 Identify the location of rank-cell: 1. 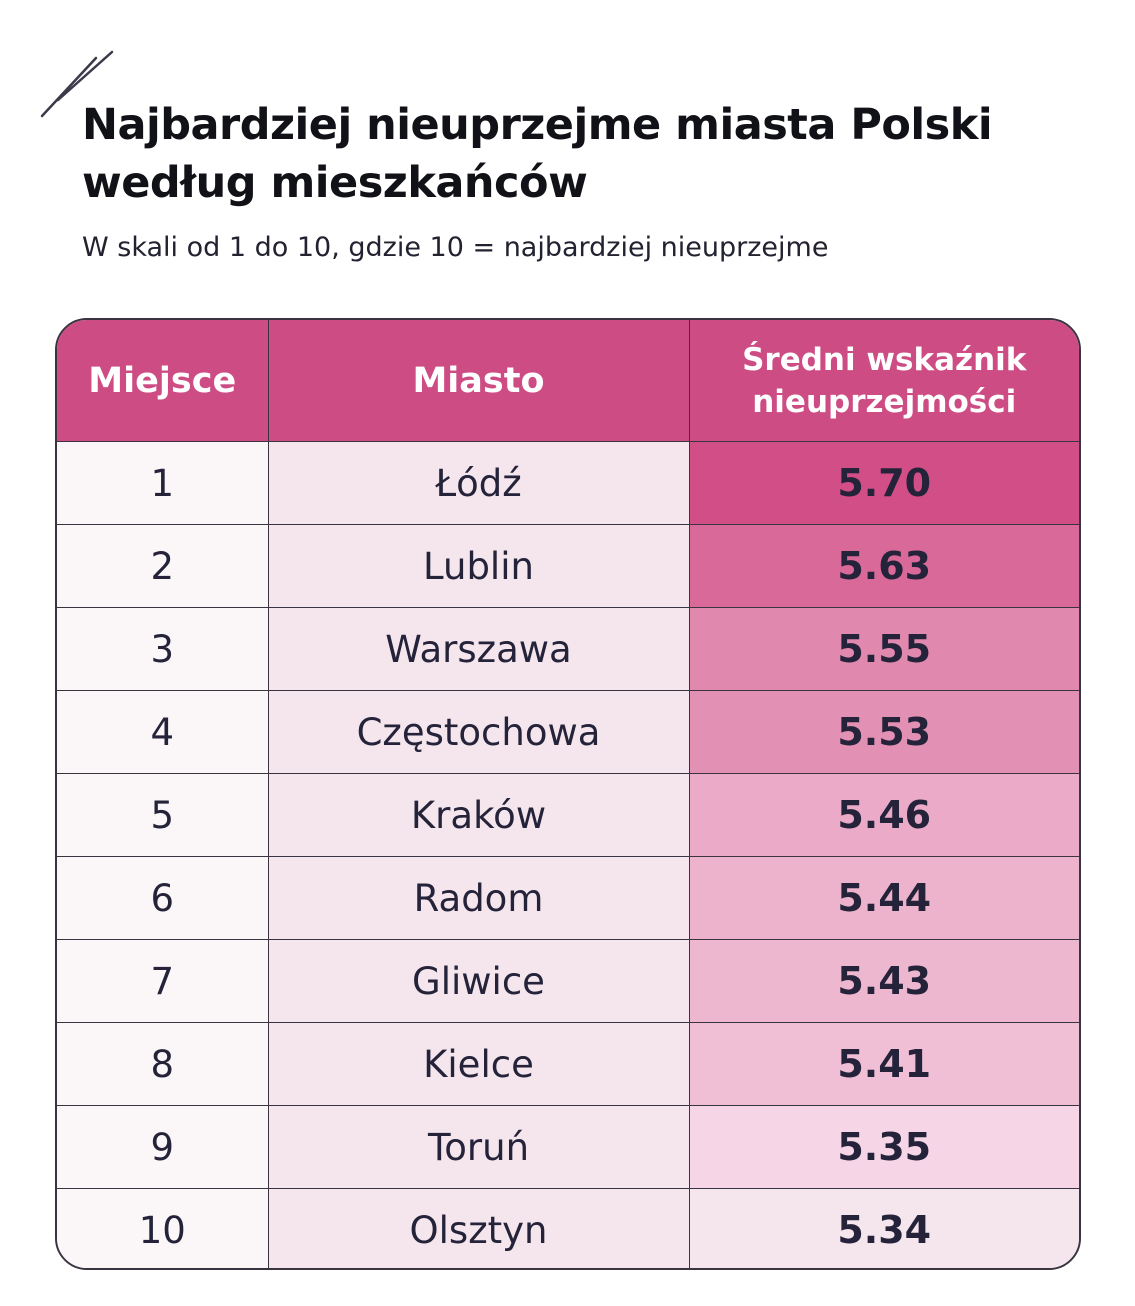
(163, 483).